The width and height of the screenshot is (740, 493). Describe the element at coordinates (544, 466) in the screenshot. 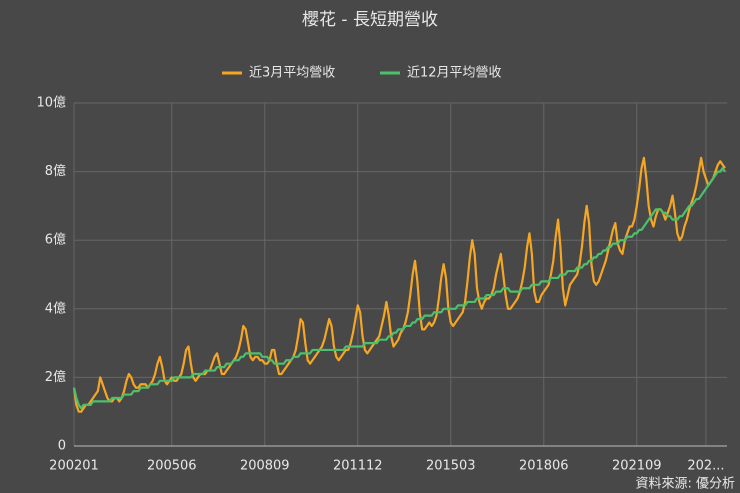

I see `x-tick-label: 201806` at that location.